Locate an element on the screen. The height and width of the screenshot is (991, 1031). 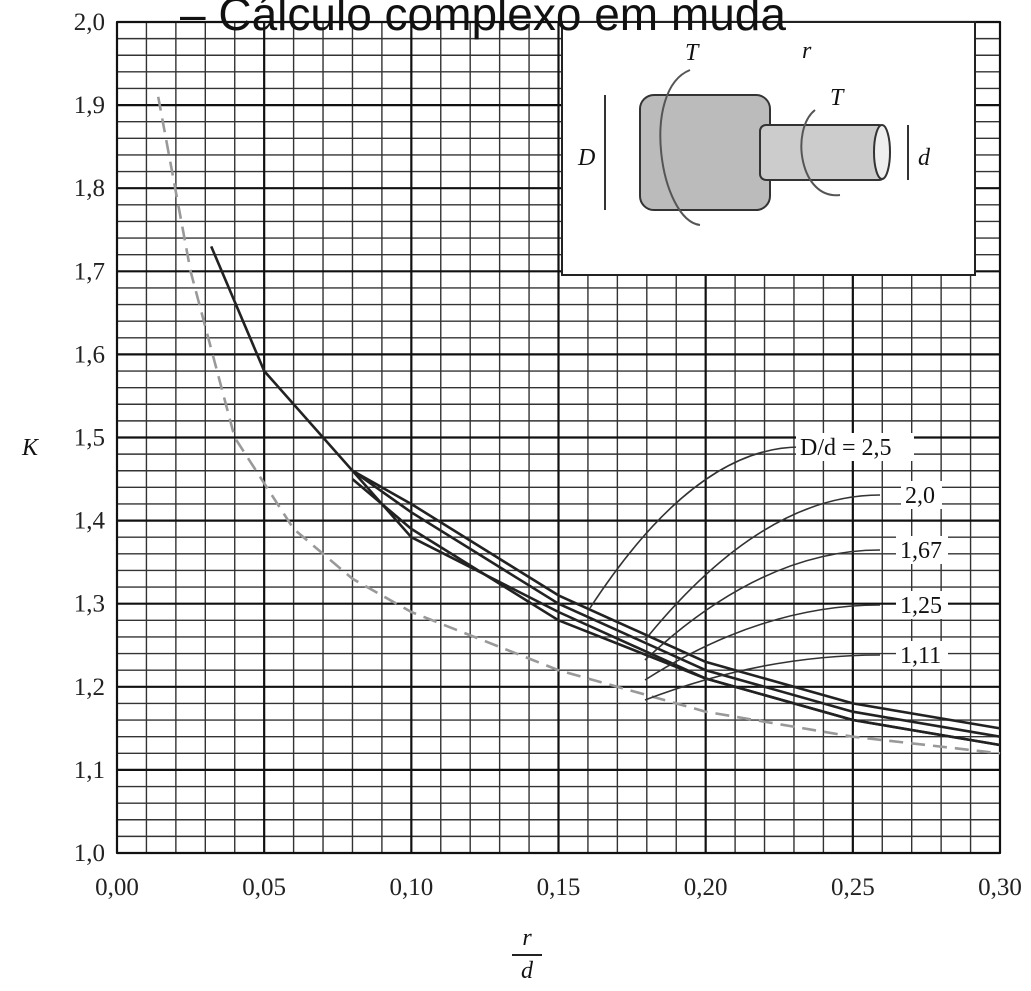
y-tick-label: 1,2 is located at coordinates (89, 687).